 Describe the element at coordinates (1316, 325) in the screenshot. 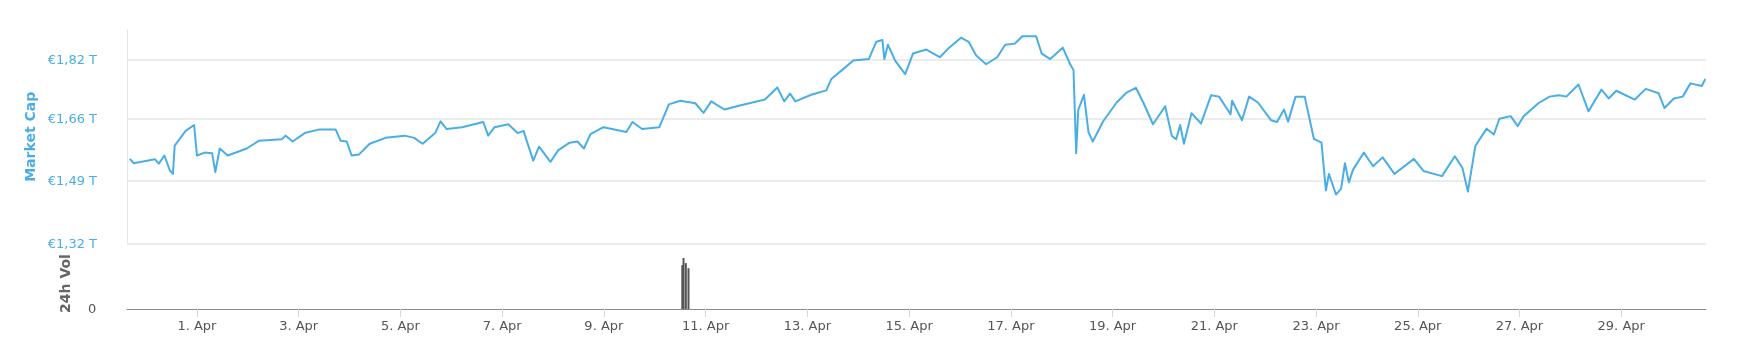

I see `x-tick-label: 23. Apr` at that location.